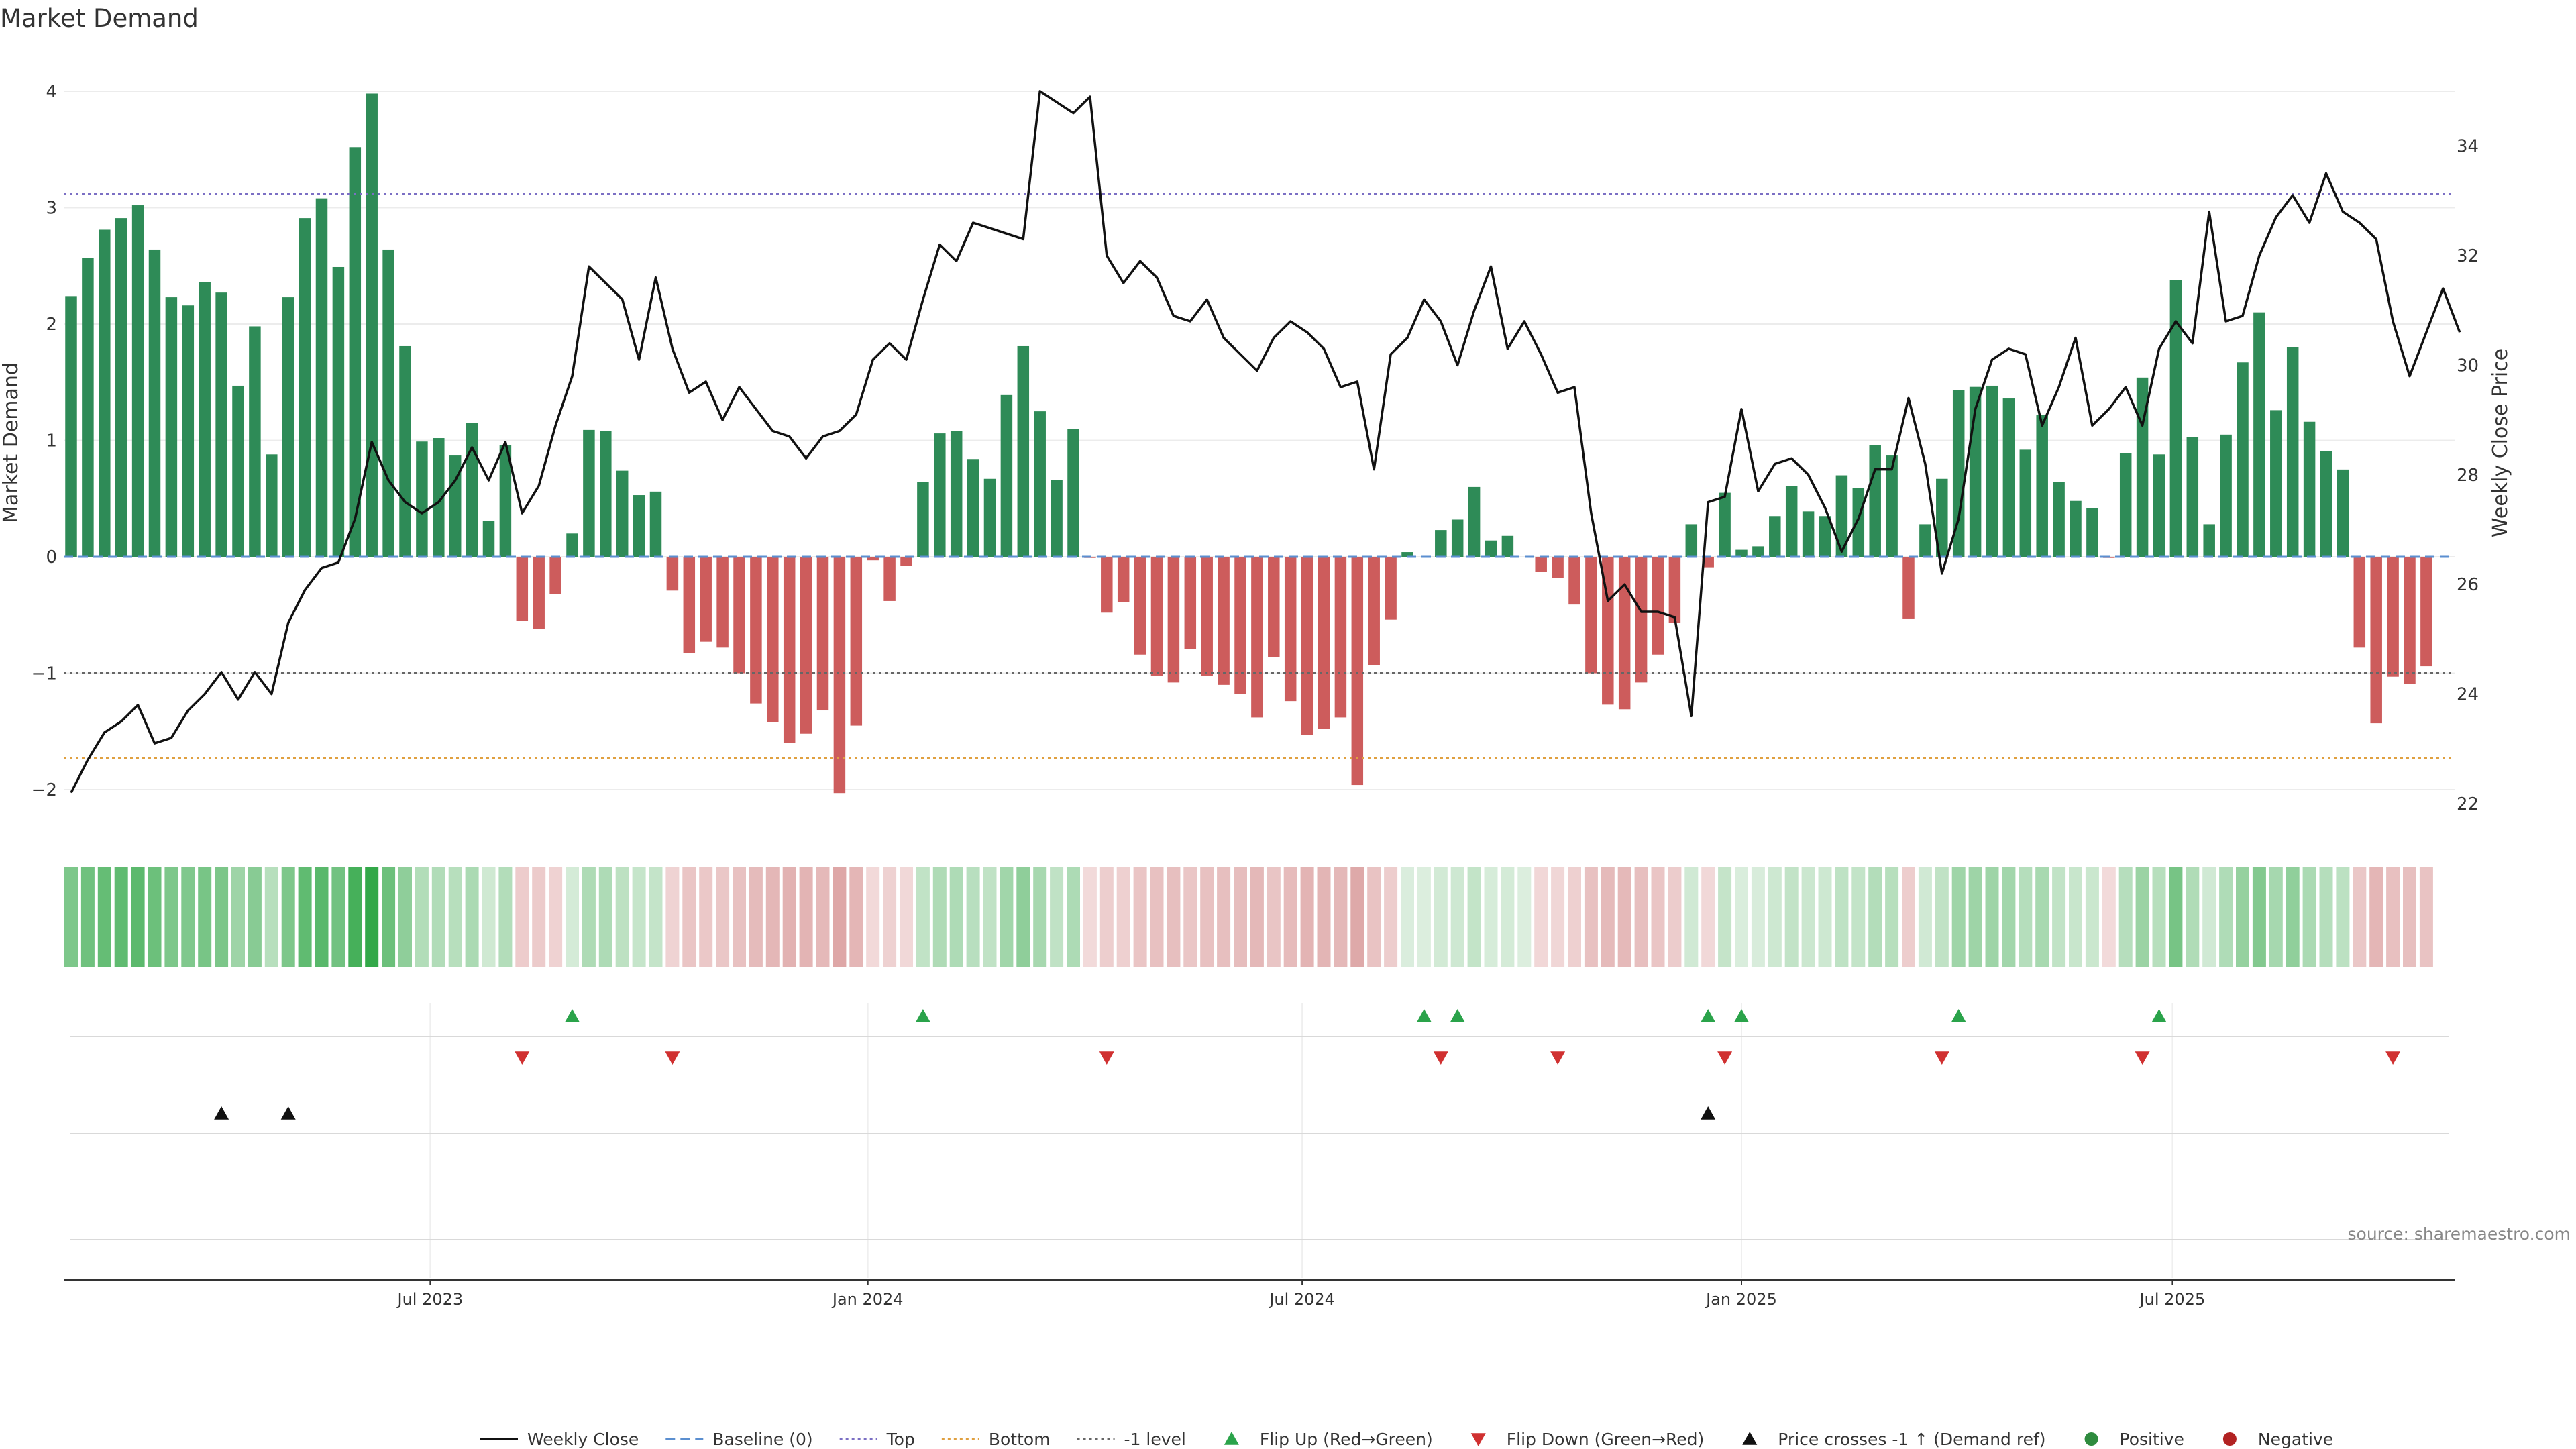  Describe the element at coordinates (1741, 1299) in the screenshot. I see `x-tick-label: Jan 2025` at that location.